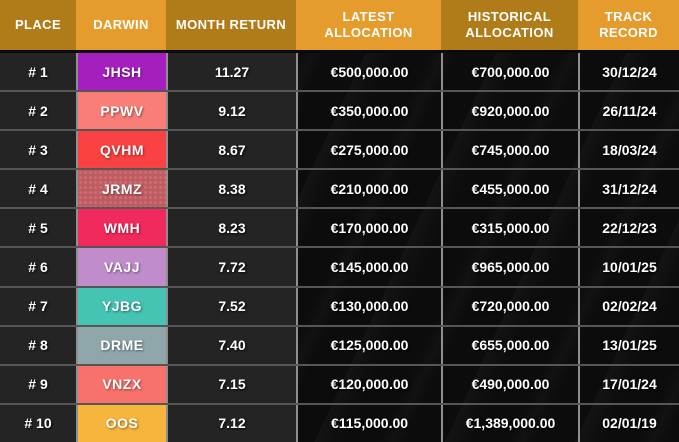 This screenshot has height=442, width=679. I want to click on darwin-cell: YJBG, so click(121, 306).